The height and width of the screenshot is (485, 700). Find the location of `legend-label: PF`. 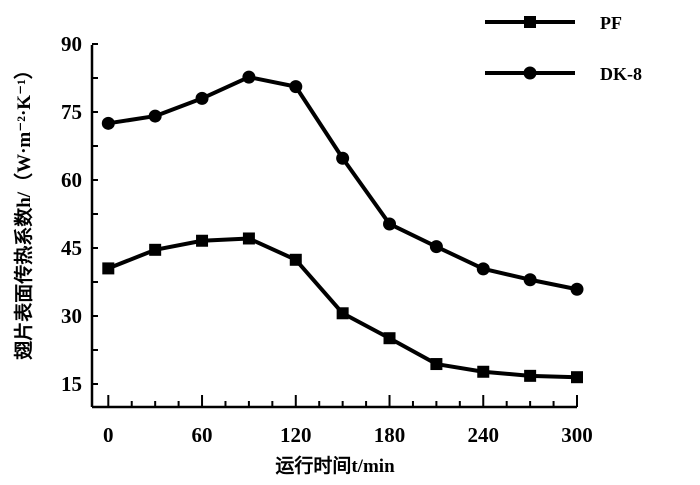

legend-label: PF is located at coordinates (611, 23).